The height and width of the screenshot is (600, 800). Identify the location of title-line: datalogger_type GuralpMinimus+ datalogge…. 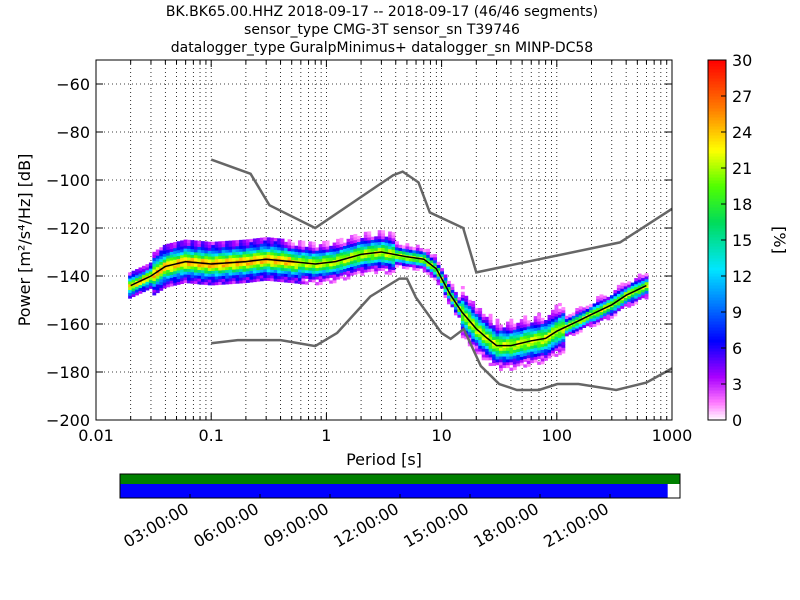
(382, 48).